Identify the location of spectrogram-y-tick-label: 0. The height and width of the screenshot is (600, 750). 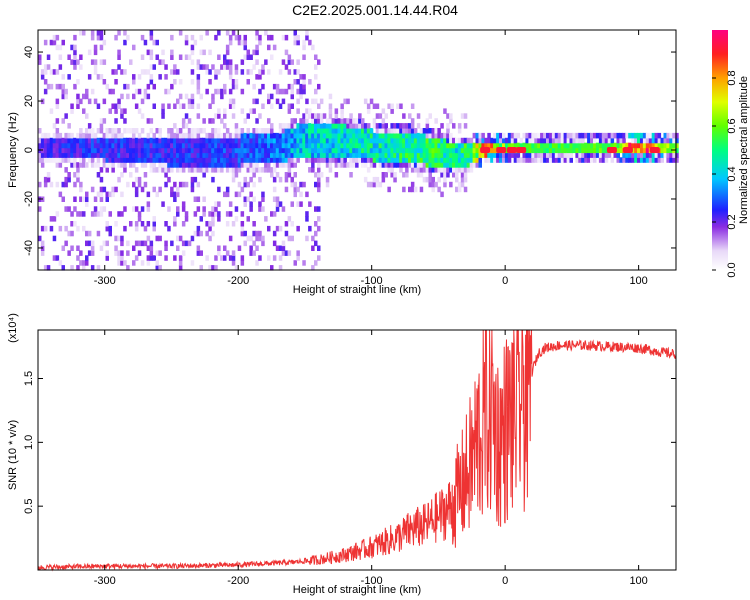
(29, 150).